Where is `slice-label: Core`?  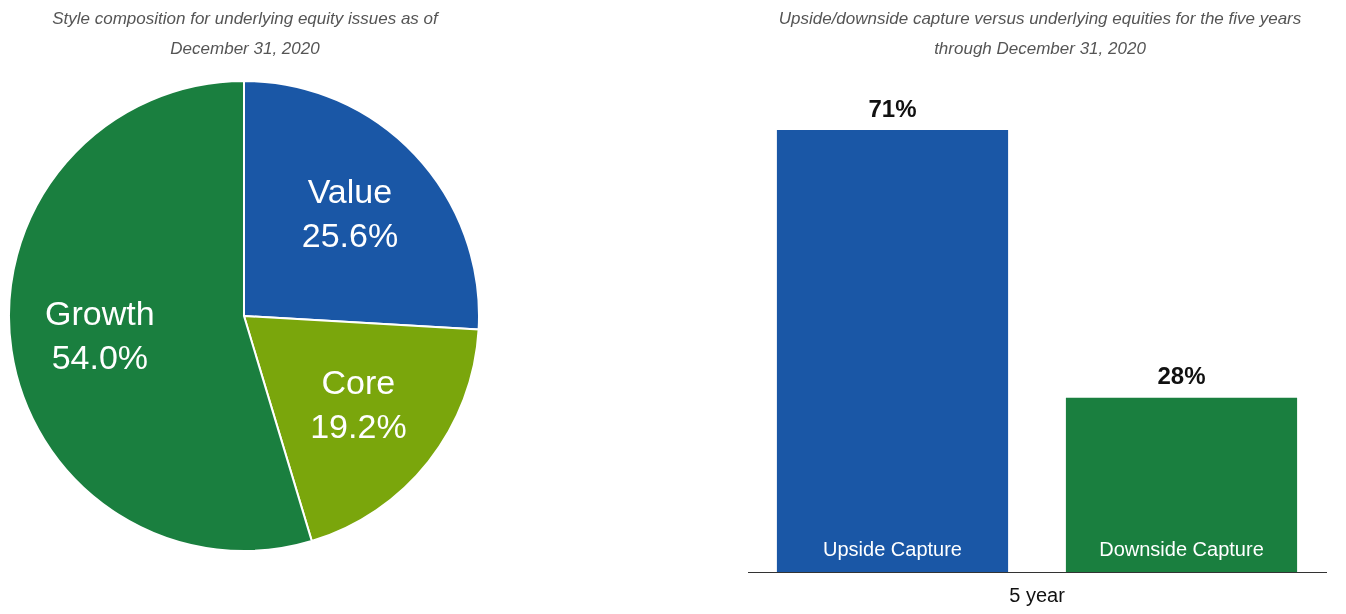 slice-label: Core is located at coordinates (358, 381).